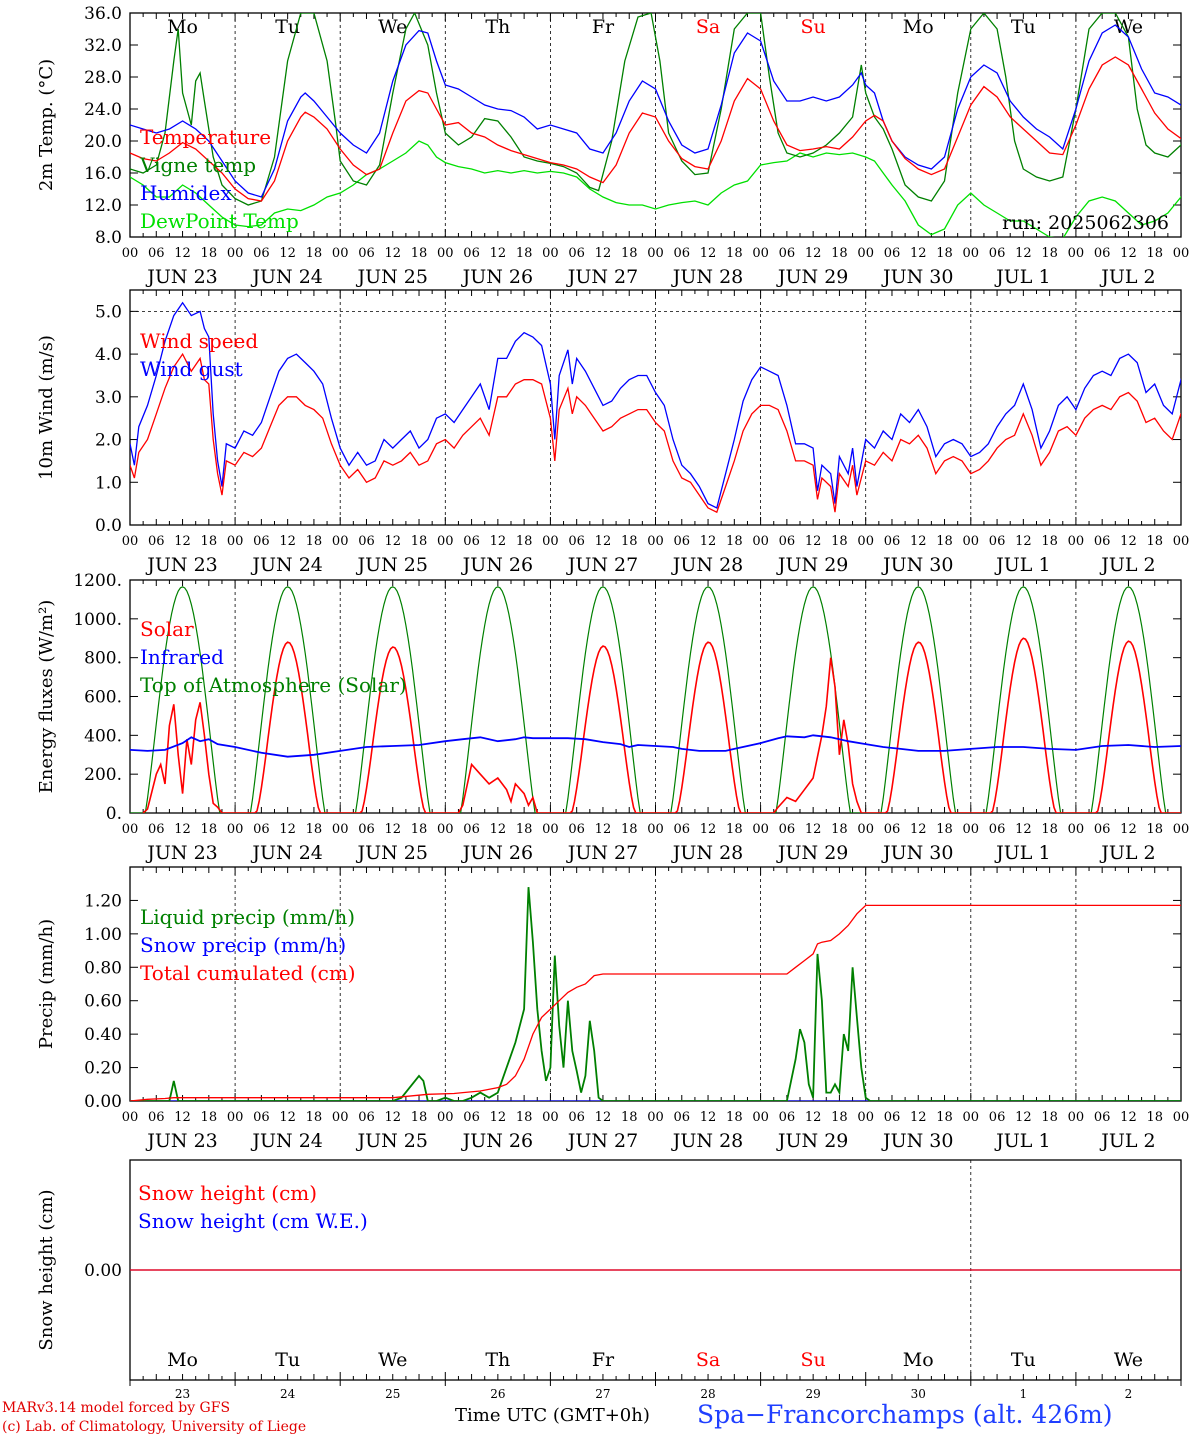 The image size is (1194, 1440). I want to click on date-label: JUN 23, so click(181, 277).